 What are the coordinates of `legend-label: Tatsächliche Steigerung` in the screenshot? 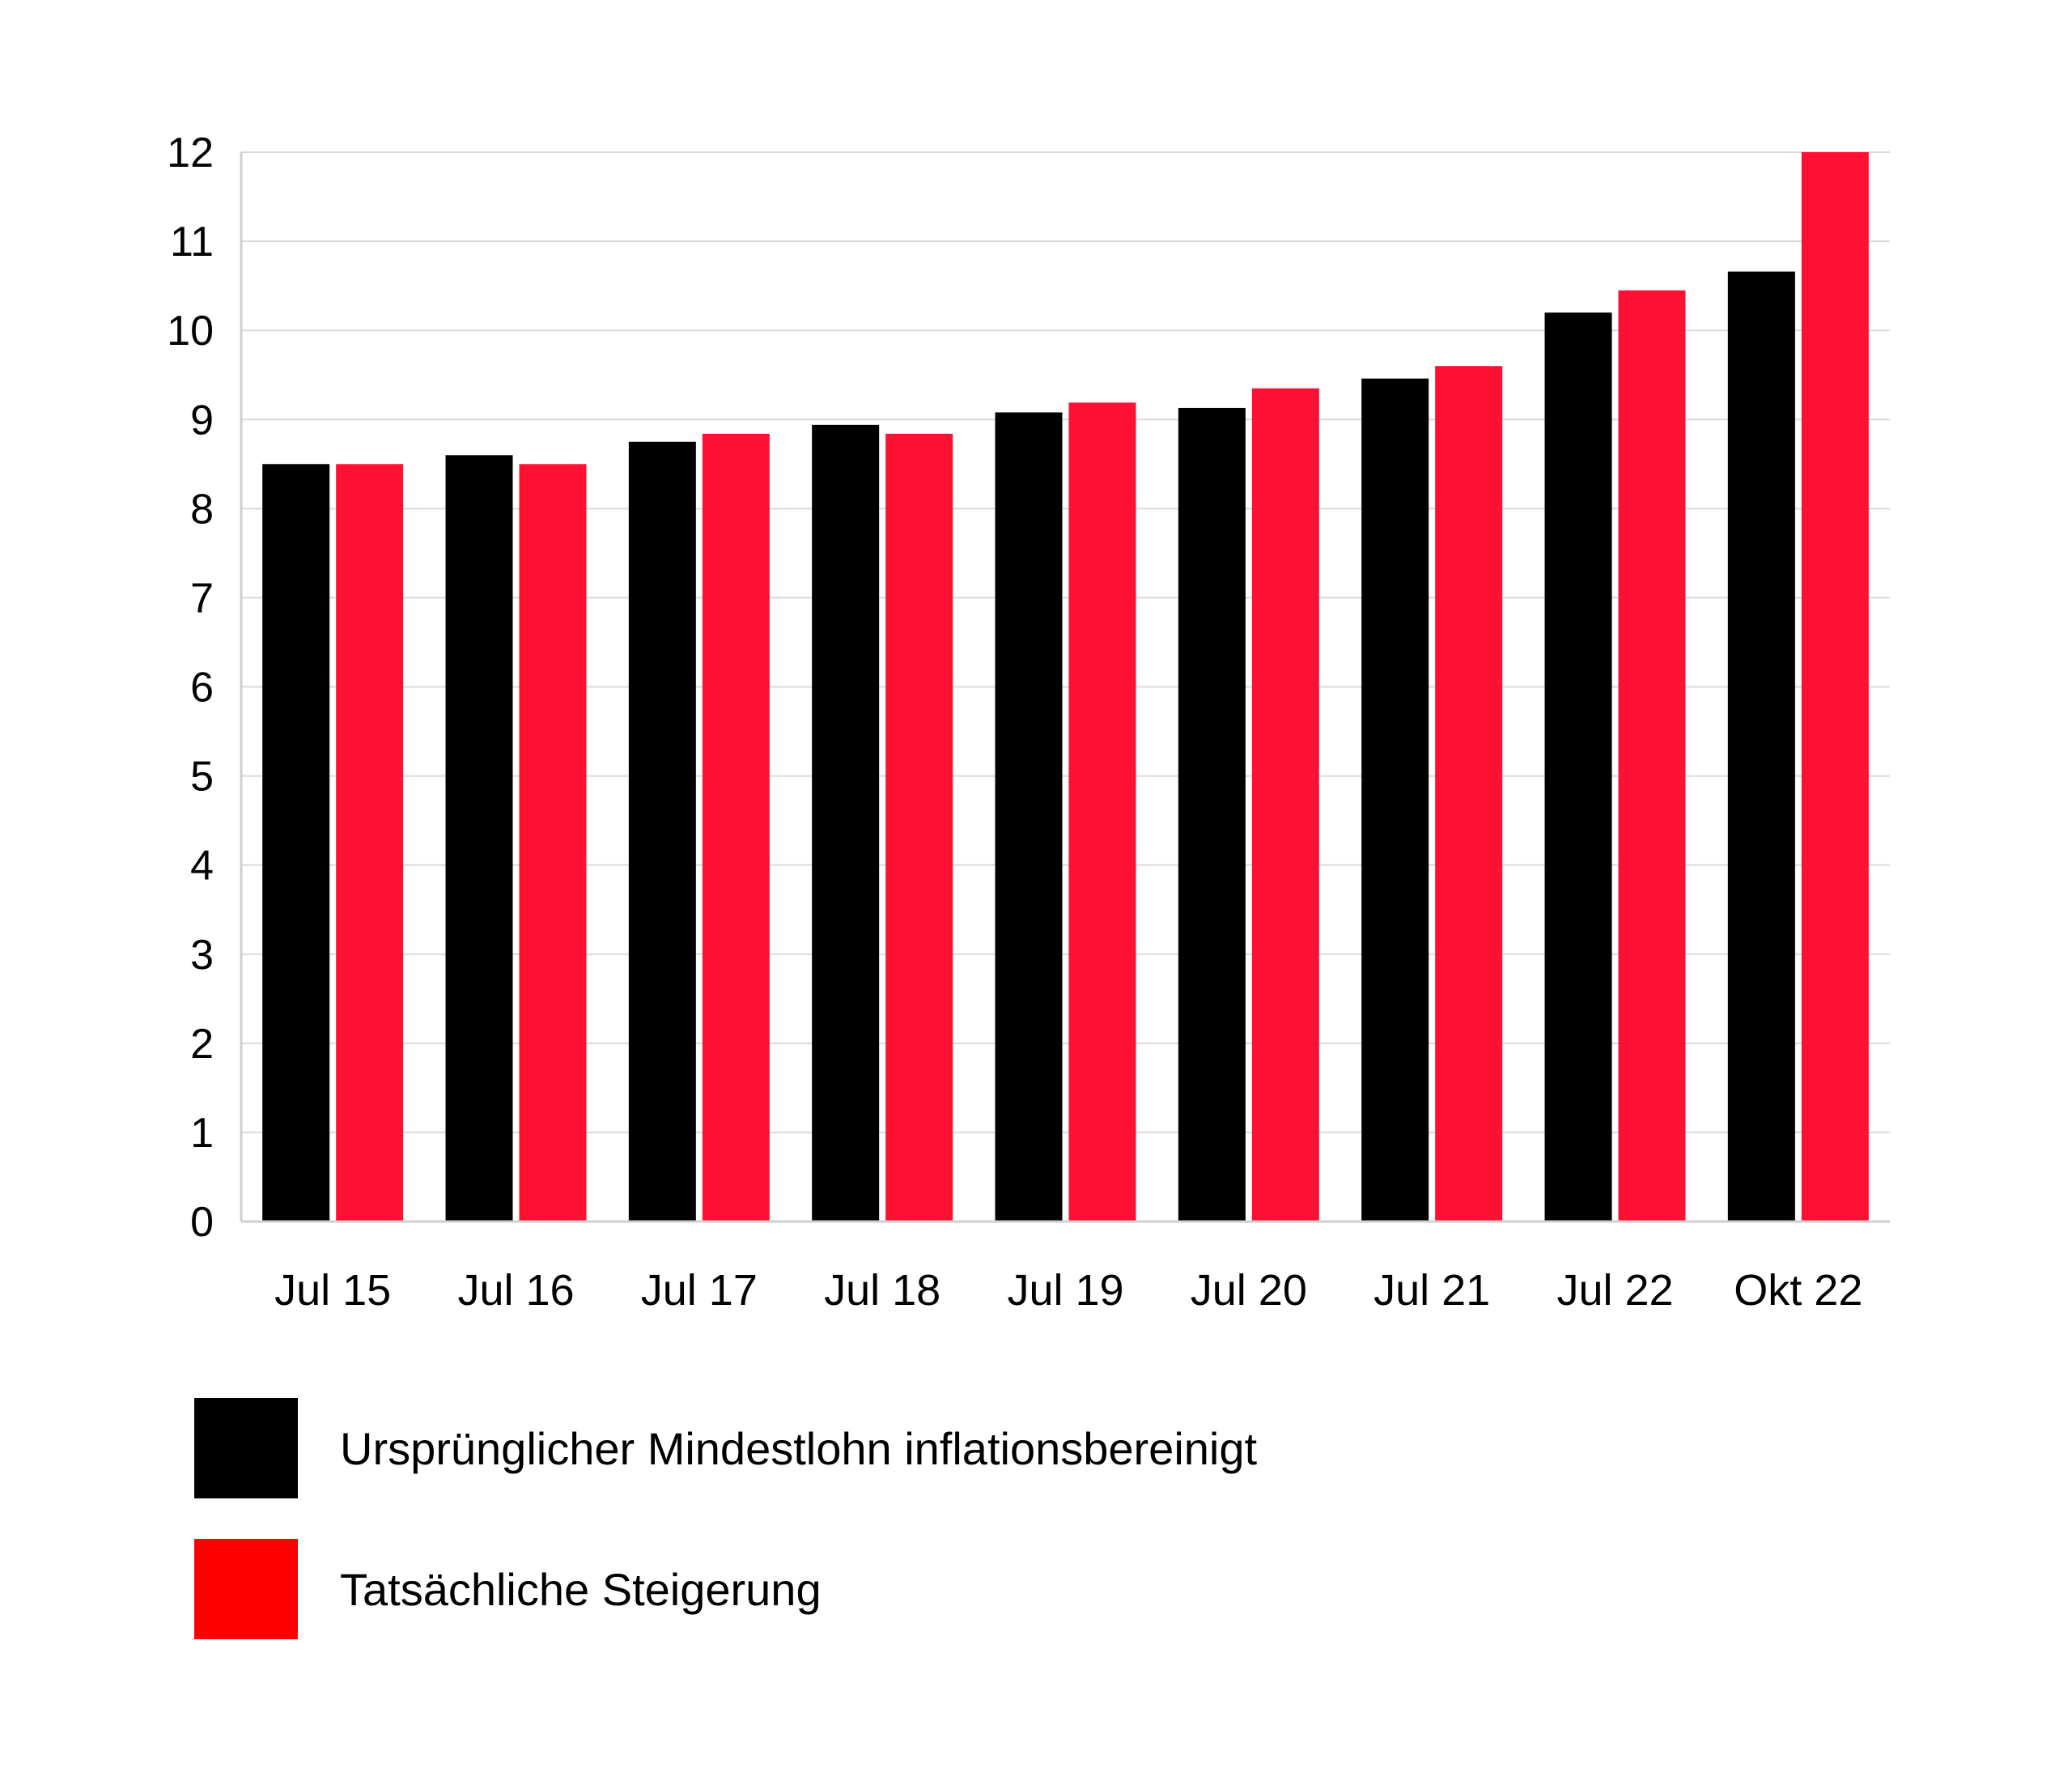 It's located at (581, 1590).